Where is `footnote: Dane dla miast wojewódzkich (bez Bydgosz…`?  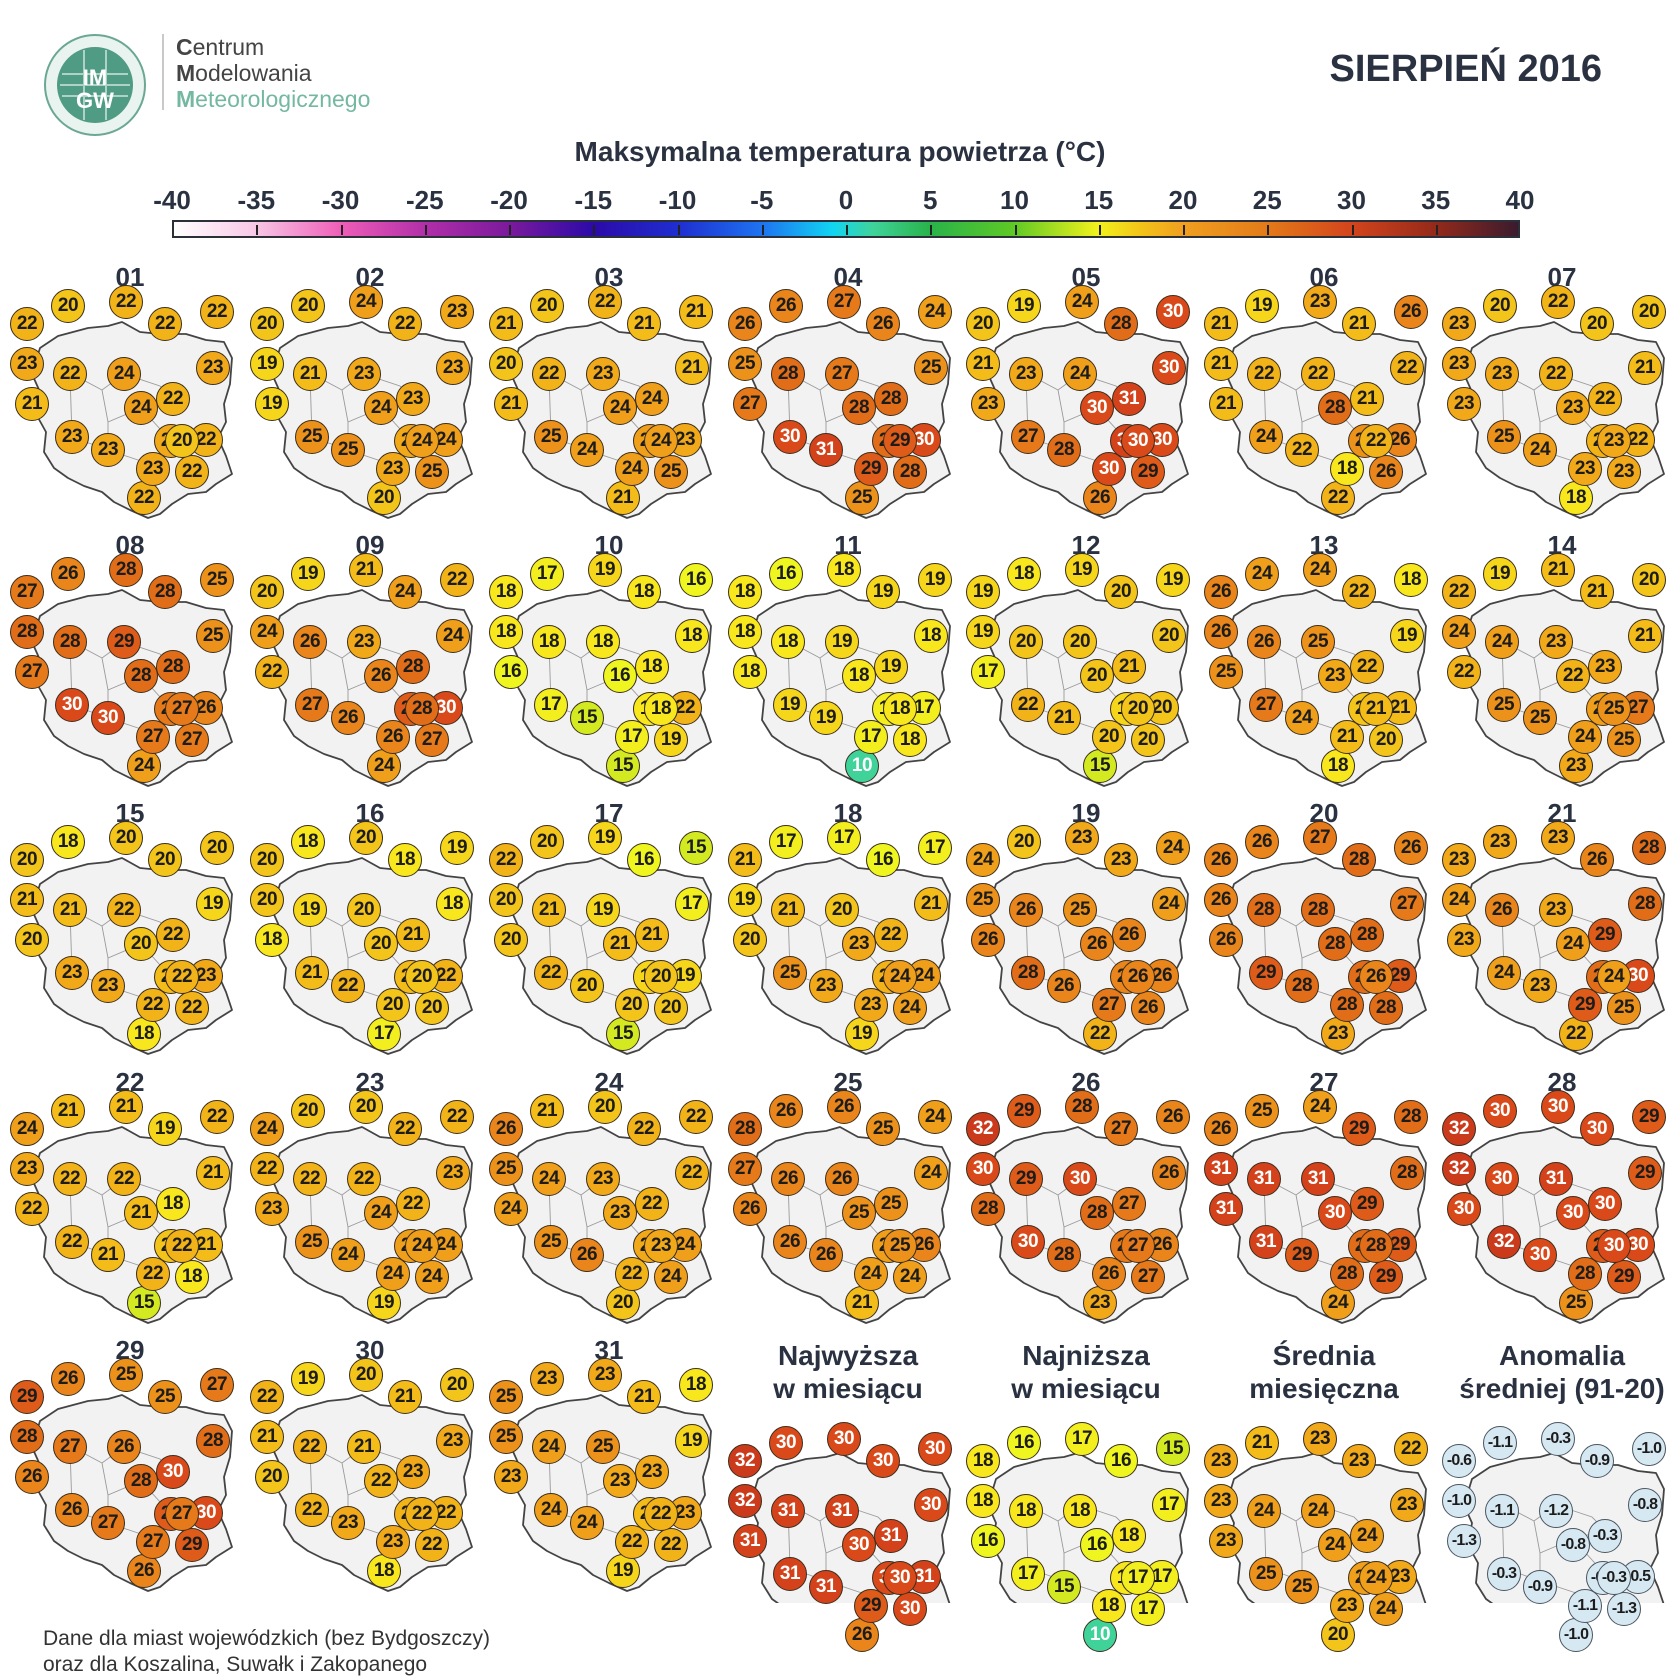
footnote: Dane dla miast wojewódzkich (bez Bydgosz… is located at coordinates (267, 1651).